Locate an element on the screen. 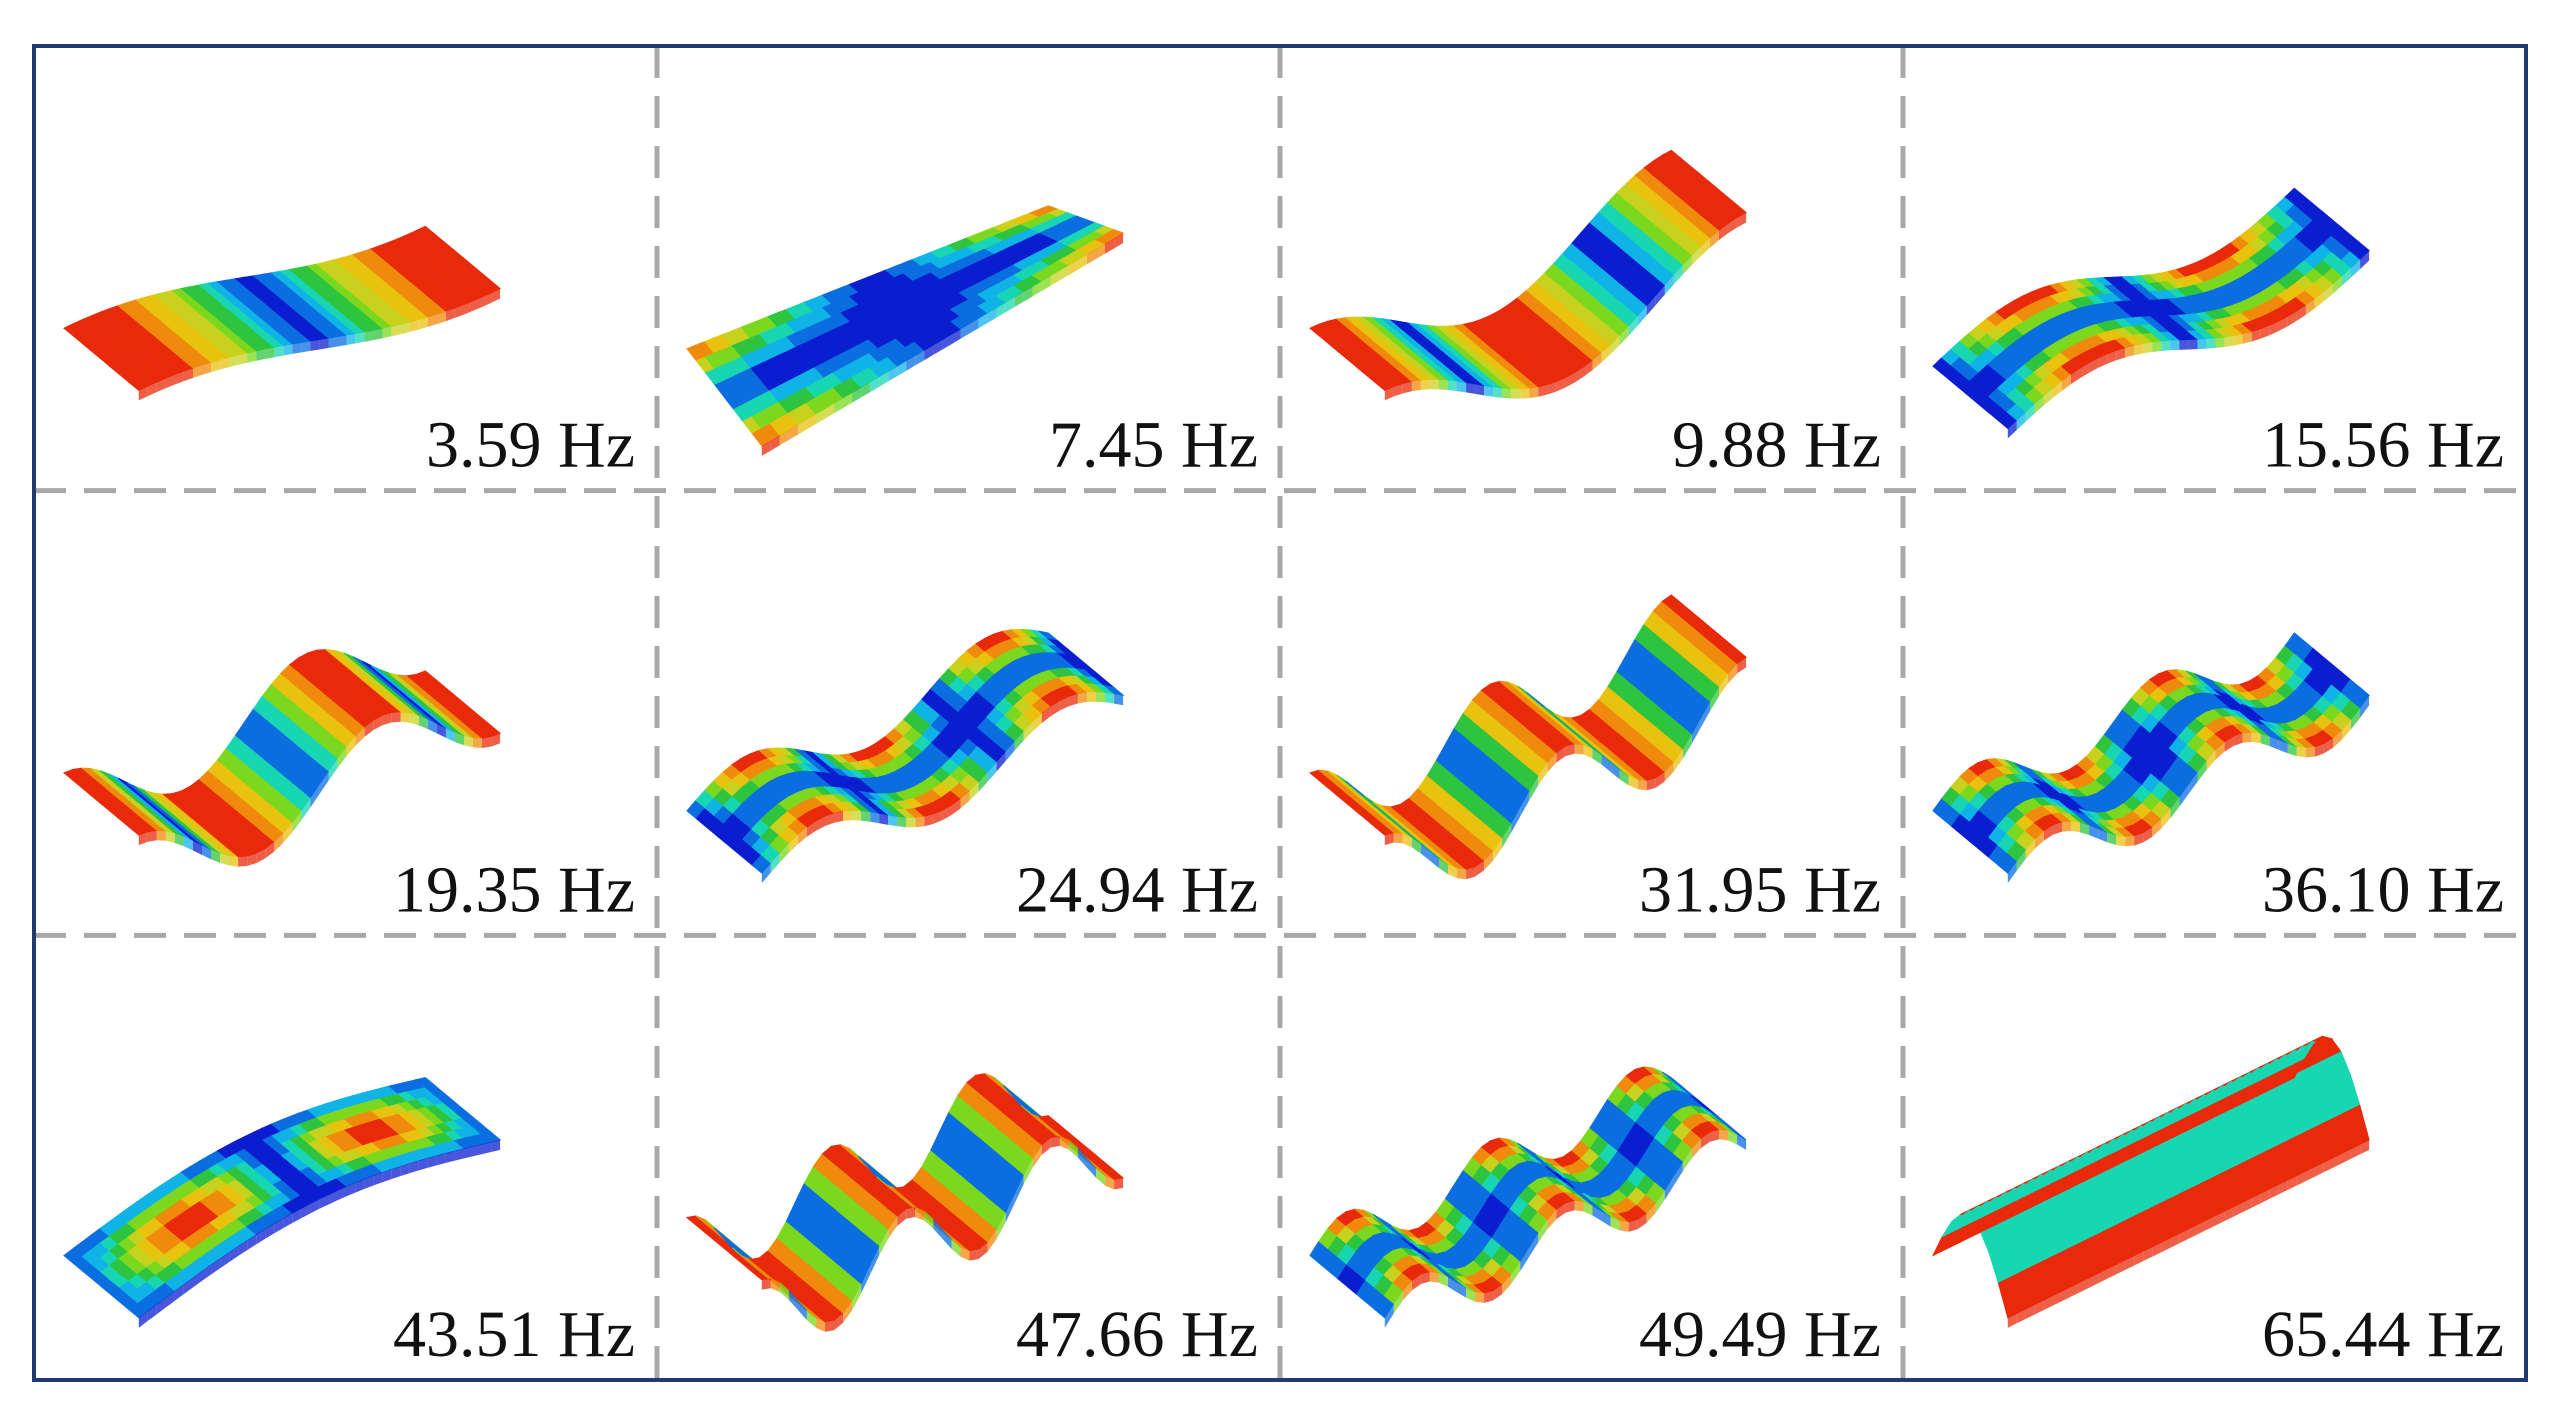  mode-panel: 49.49 Hz is located at coordinates (1595, 1218).